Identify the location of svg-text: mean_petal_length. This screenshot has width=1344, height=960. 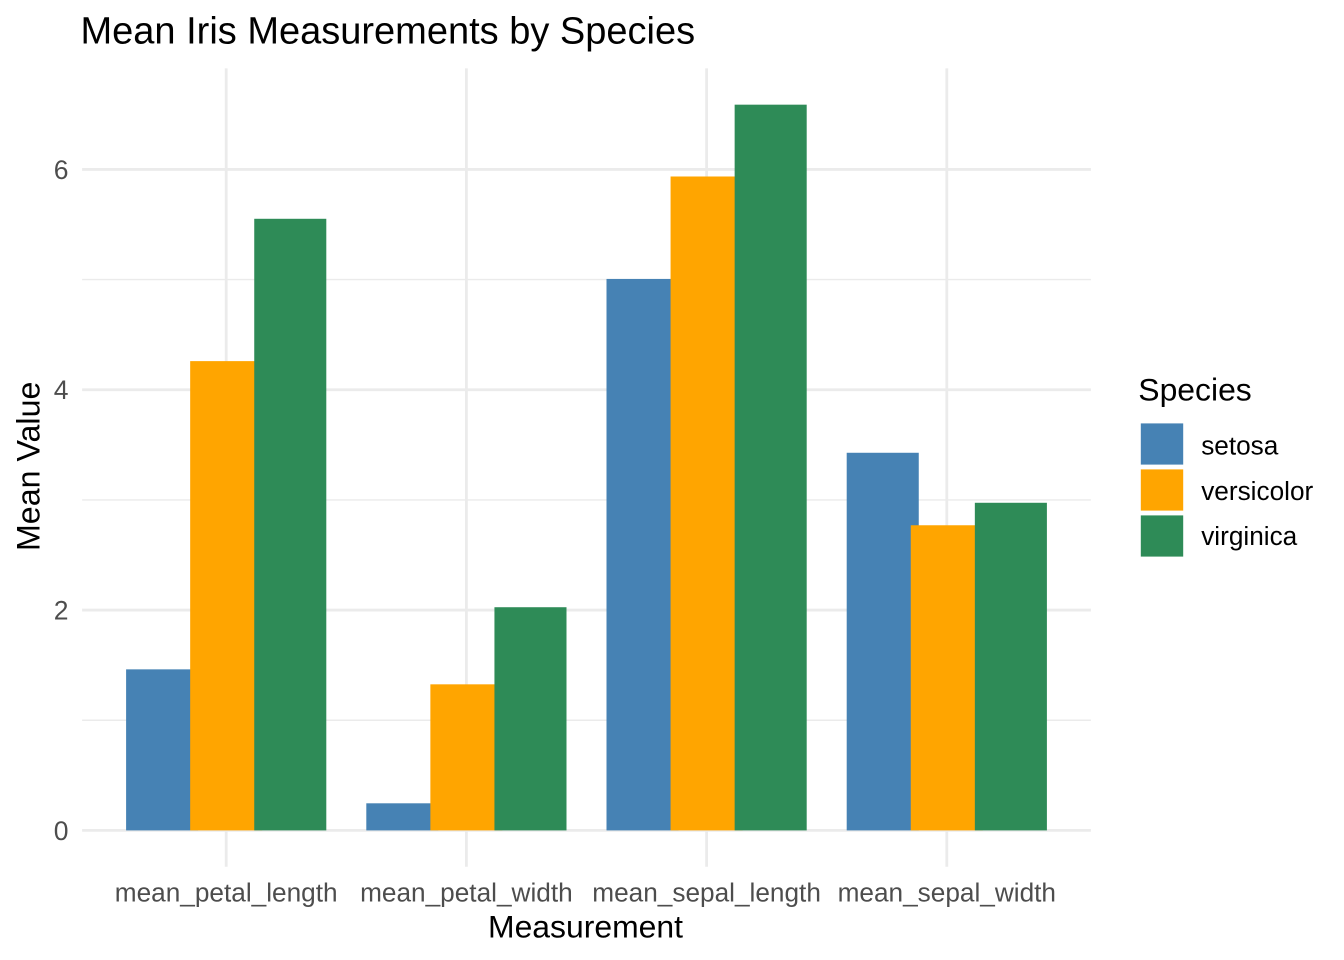
(226, 893).